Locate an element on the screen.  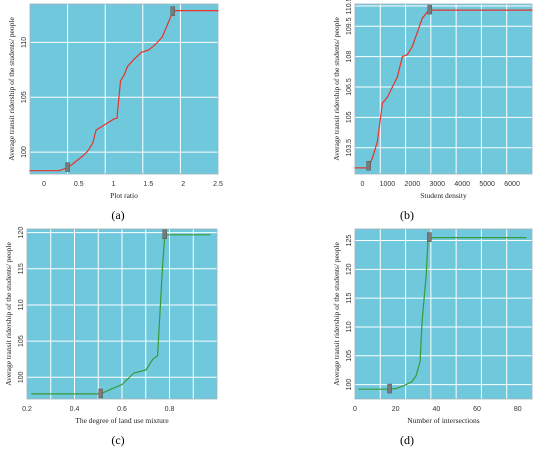
x-tick-label: 2 is located at coordinates (183, 184).